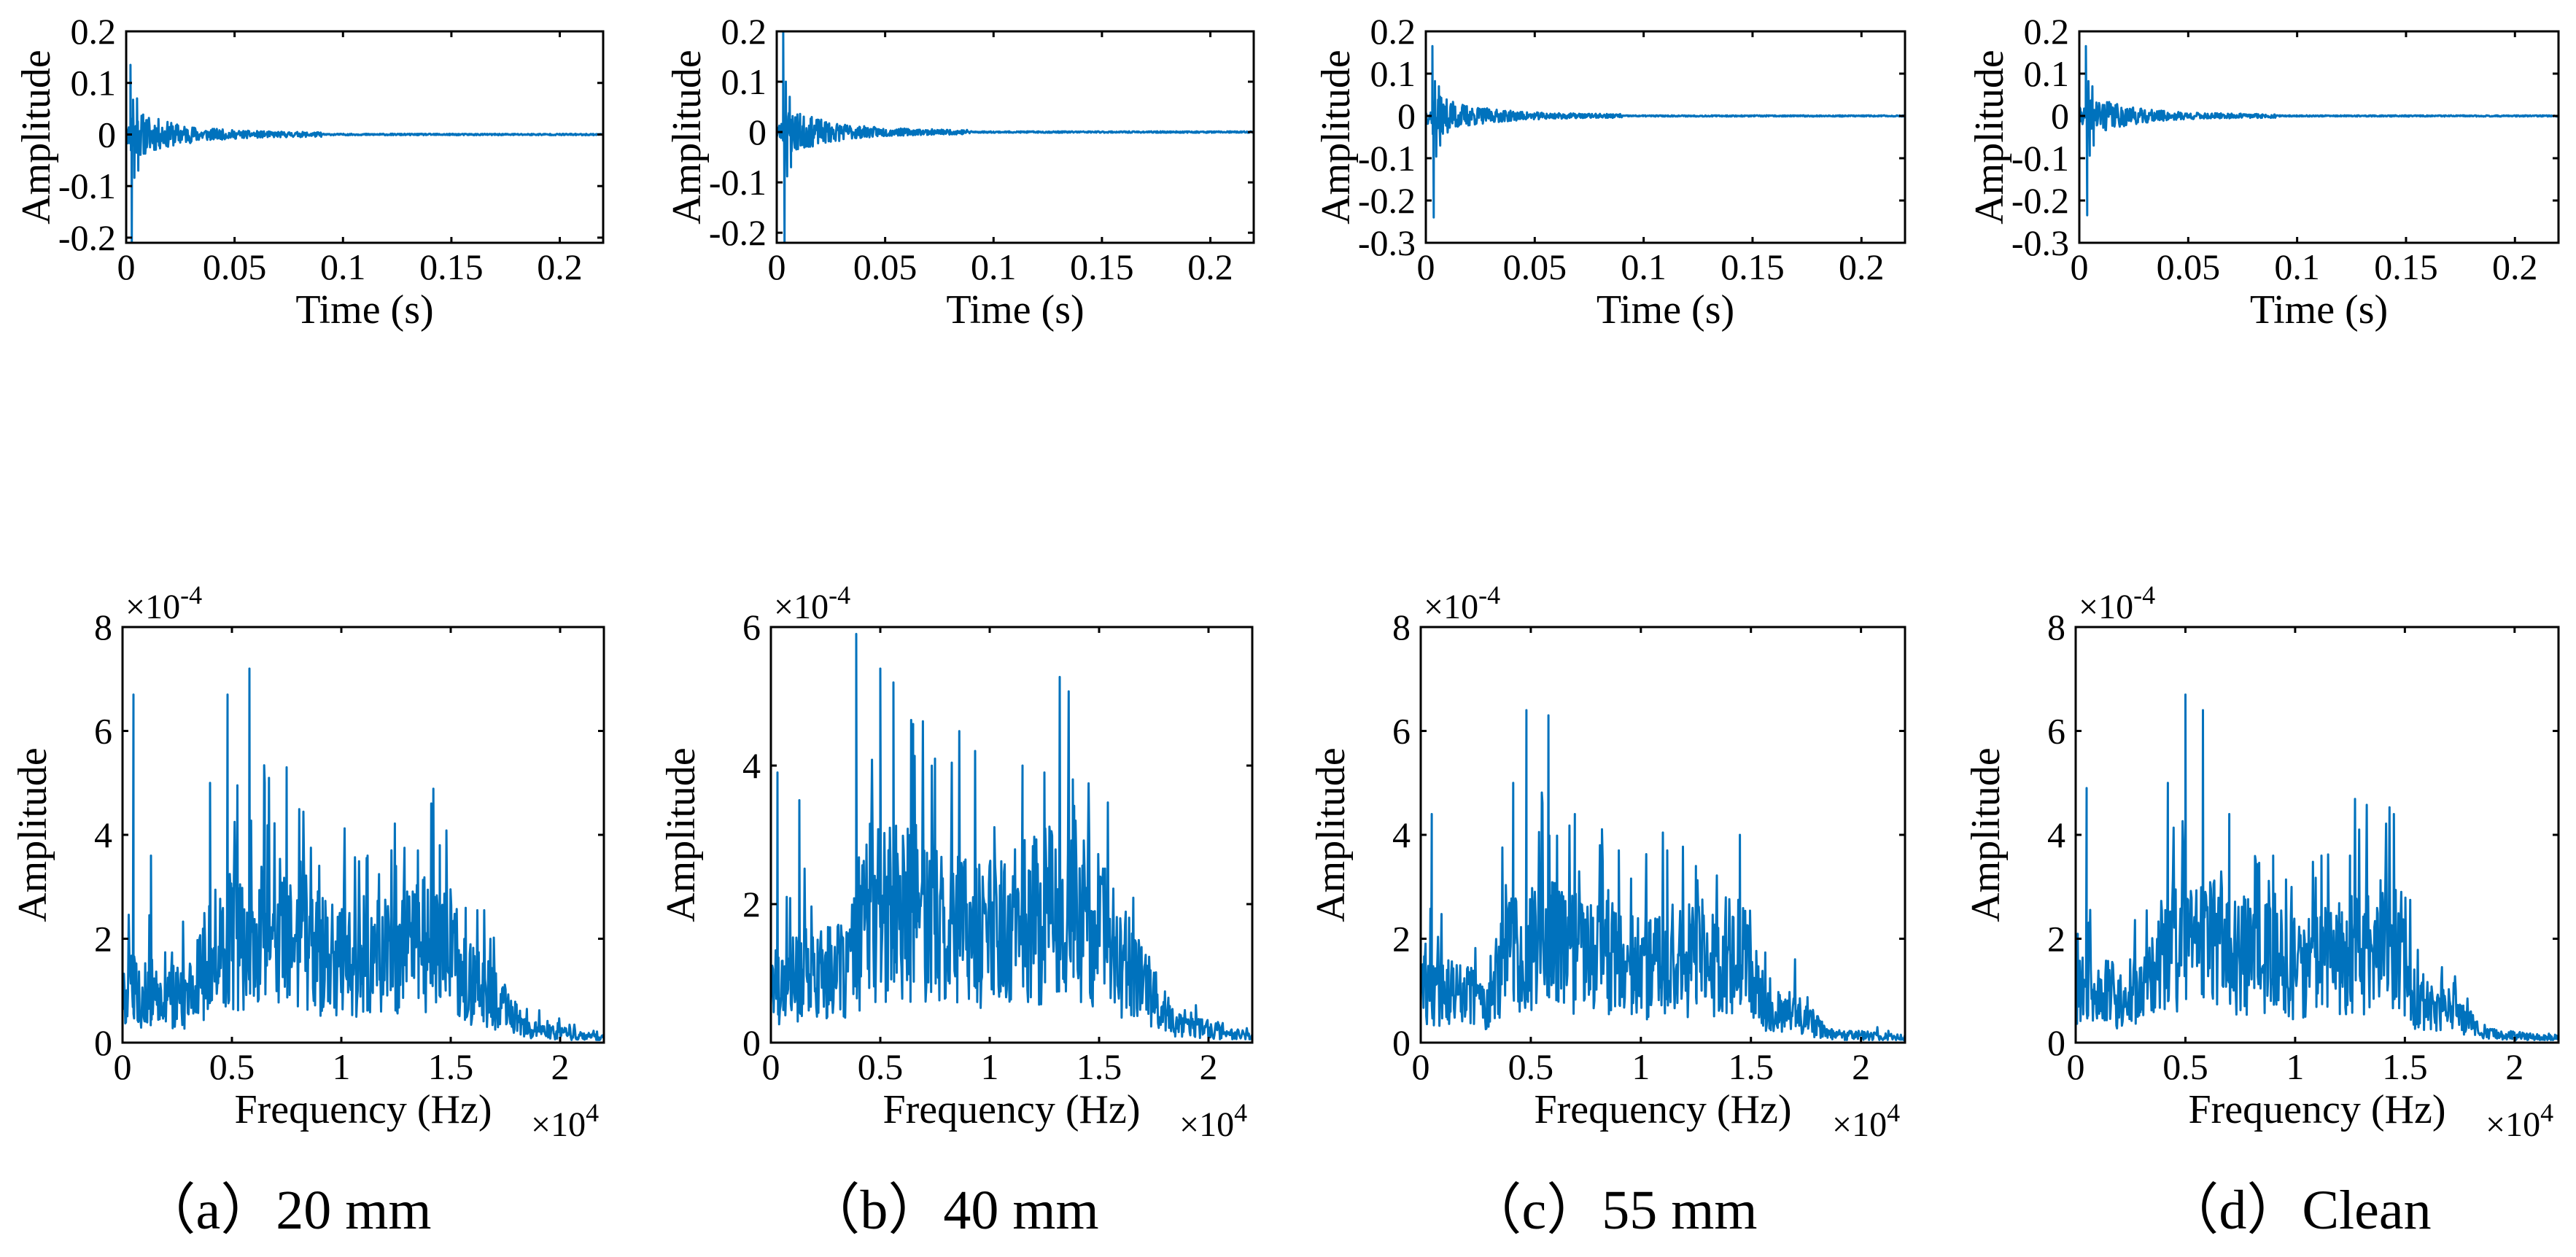 The image size is (2576, 1257). I want to click on y-tick-label: 8, so click(103, 627).